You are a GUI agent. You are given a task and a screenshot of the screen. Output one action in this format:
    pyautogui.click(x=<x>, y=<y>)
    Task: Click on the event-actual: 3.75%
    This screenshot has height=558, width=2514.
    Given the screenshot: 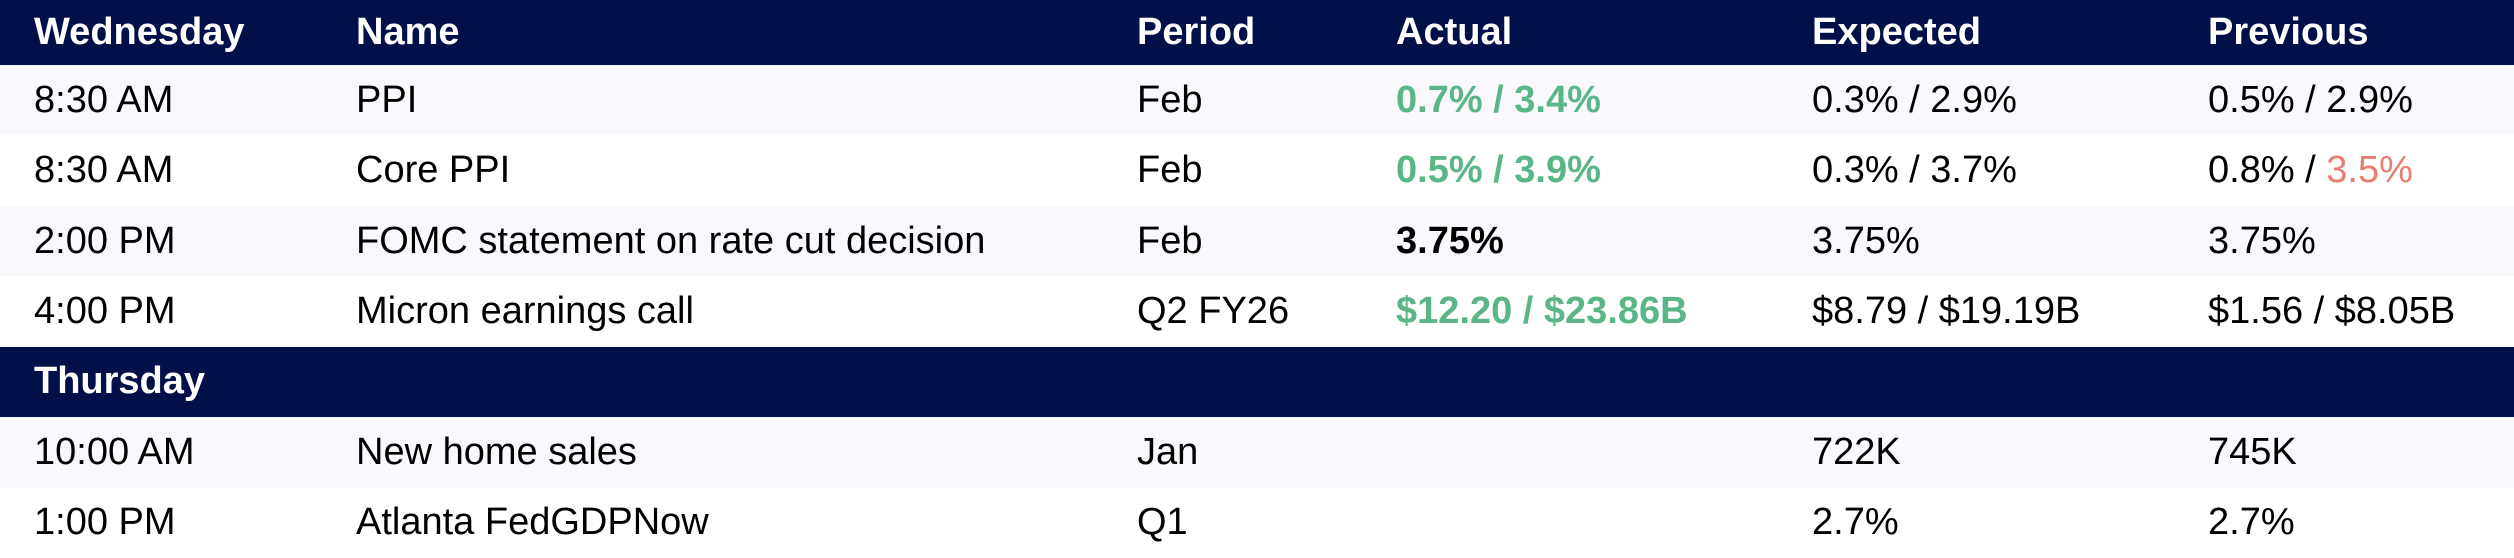 What is the action you would take?
    pyautogui.click(x=1604, y=241)
    